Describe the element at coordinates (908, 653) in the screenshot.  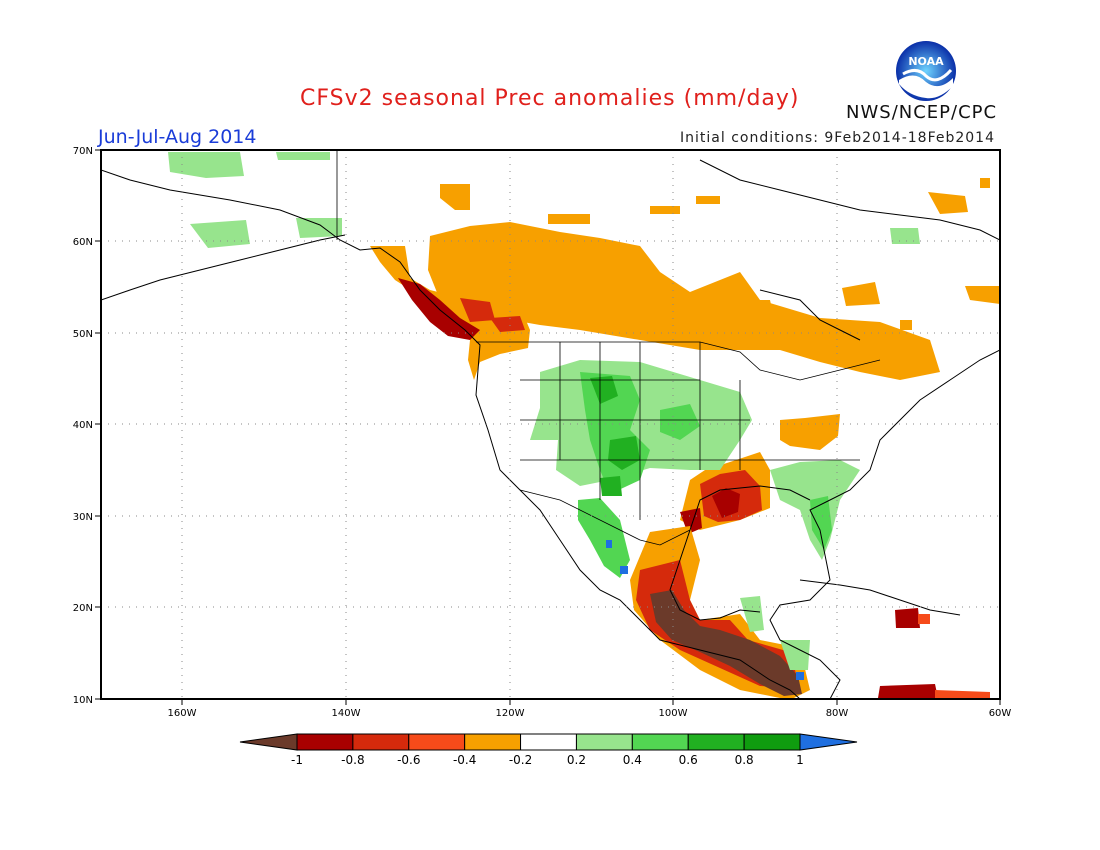
I see `region-caribbean-dry` at that location.